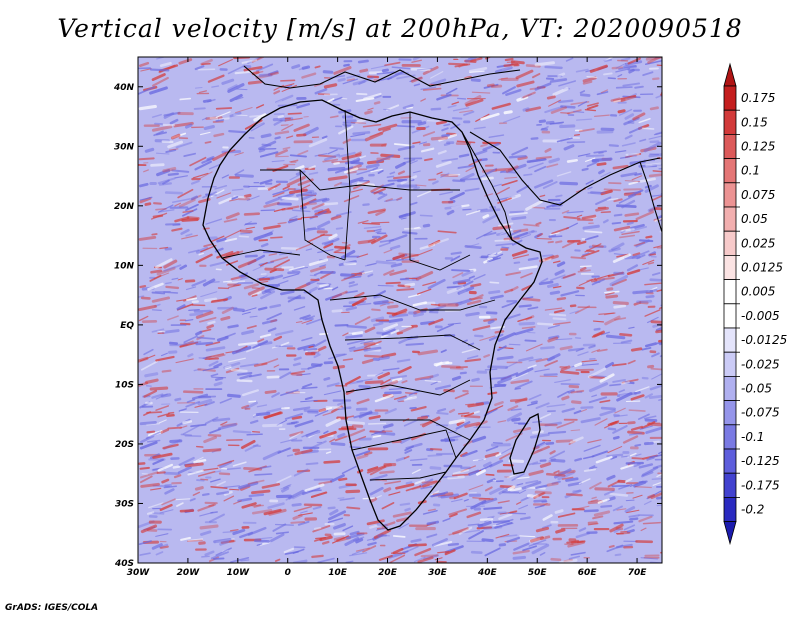 Image resolution: width=800 pixels, height=618 pixels. What do you see at coordinates (288, 573) in the screenshot?
I see `lon-tick-label: 0` at bounding box center [288, 573].